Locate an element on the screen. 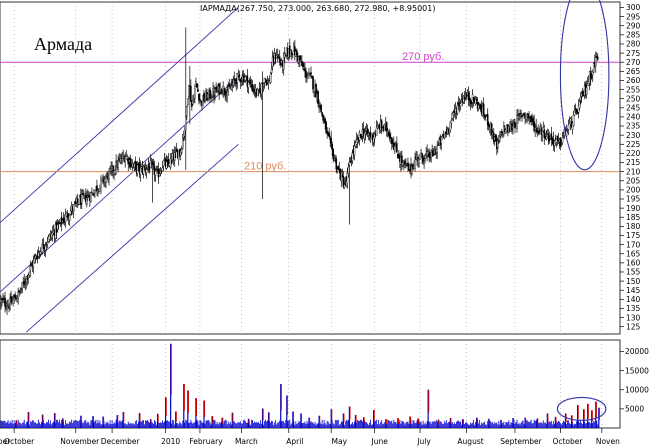 This screenshot has width=650, height=448. x-tick-label: April is located at coordinates (294, 441).